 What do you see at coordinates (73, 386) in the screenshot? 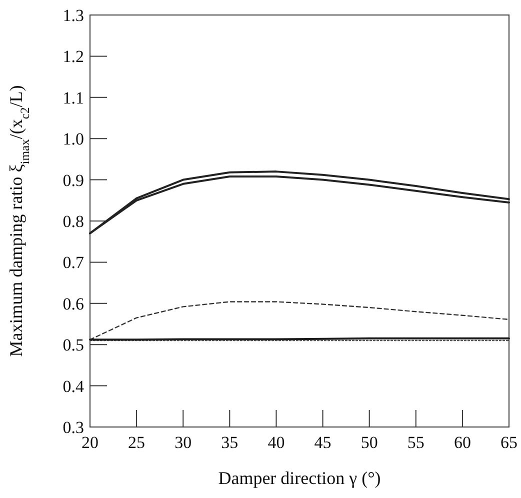
I see `y-tick-label: 0.4` at bounding box center [73, 386].